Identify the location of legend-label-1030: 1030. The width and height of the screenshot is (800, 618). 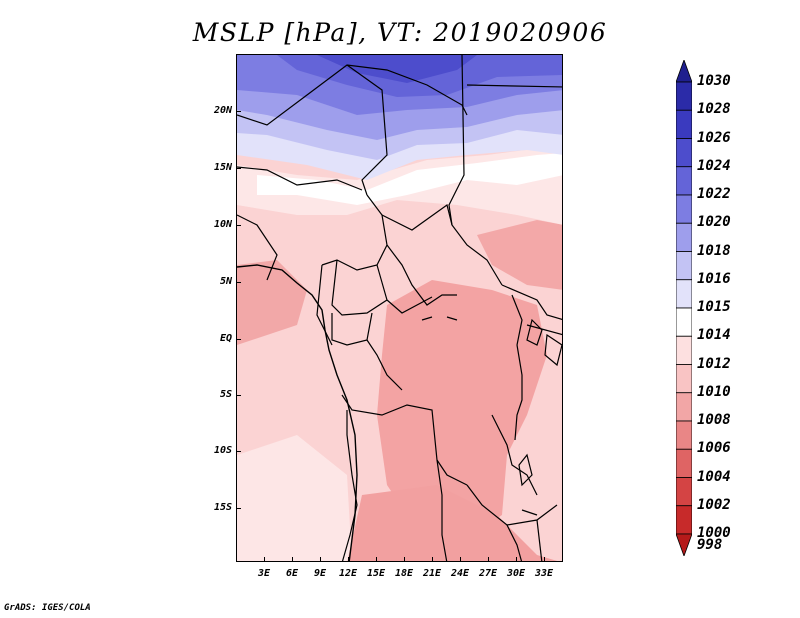
(714, 81).